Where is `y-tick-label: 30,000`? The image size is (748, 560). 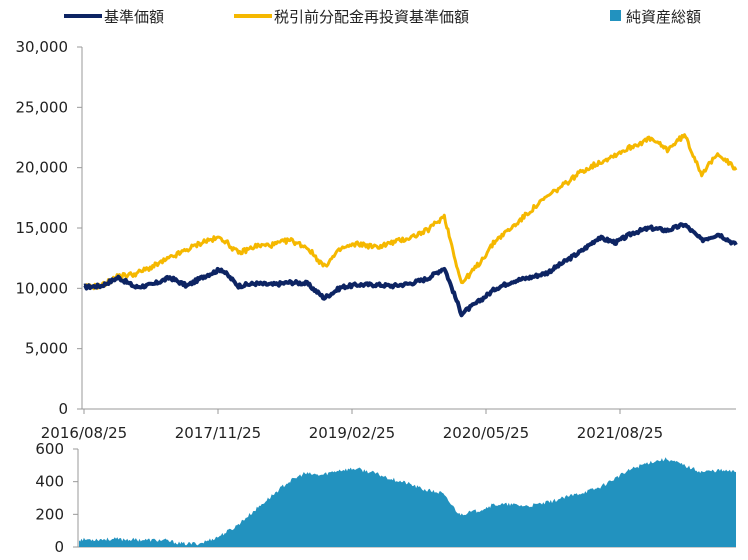 y-tick-label: 30,000 is located at coordinates (42, 47).